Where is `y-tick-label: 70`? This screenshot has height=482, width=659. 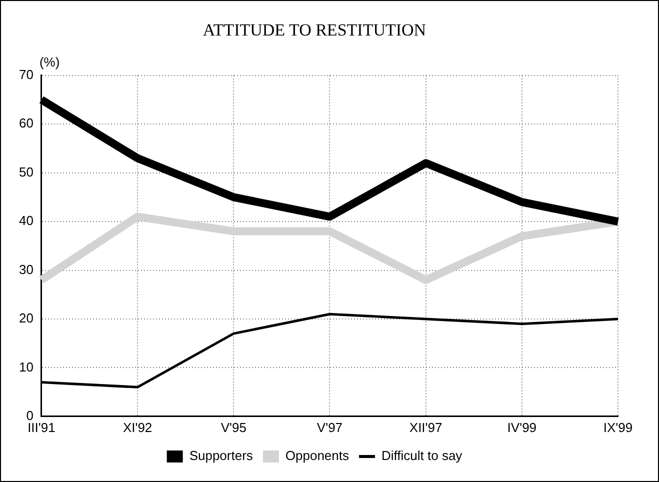 y-tick-label: 70 is located at coordinates (26, 74).